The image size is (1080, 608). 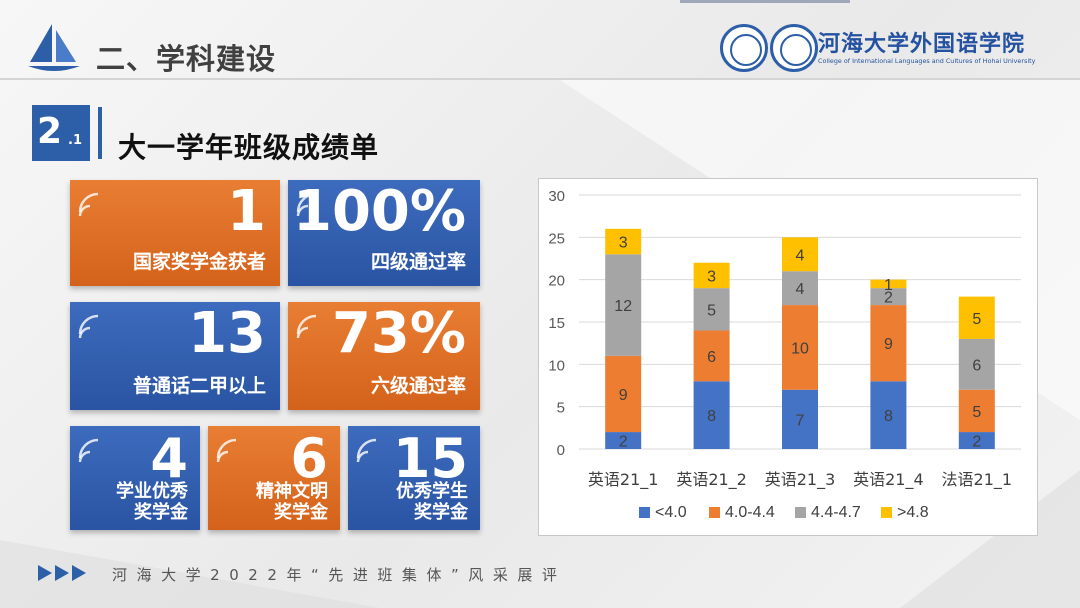 What do you see at coordinates (199, 386) in the screenshot?
I see `stat-label: 普通话二甲以上` at bounding box center [199, 386].